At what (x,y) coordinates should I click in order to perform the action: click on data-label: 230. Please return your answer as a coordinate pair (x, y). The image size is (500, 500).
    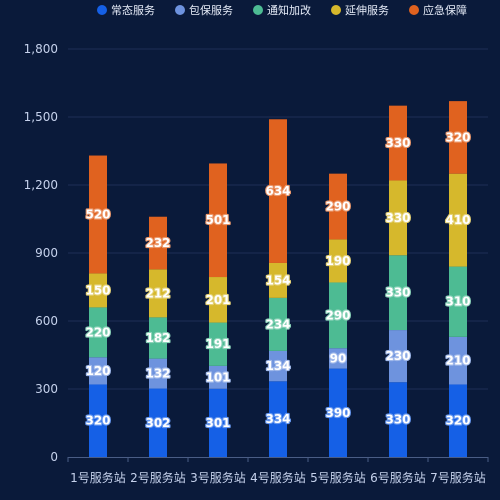
    Looking at the image, I should click on (397, 356).